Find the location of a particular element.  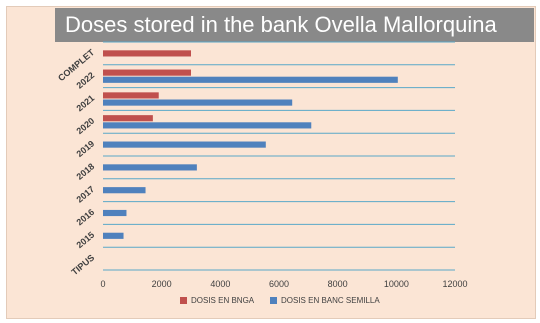

legend-label: DOSIS EN BANC SEMILLA is located at coordinates (330, 300).